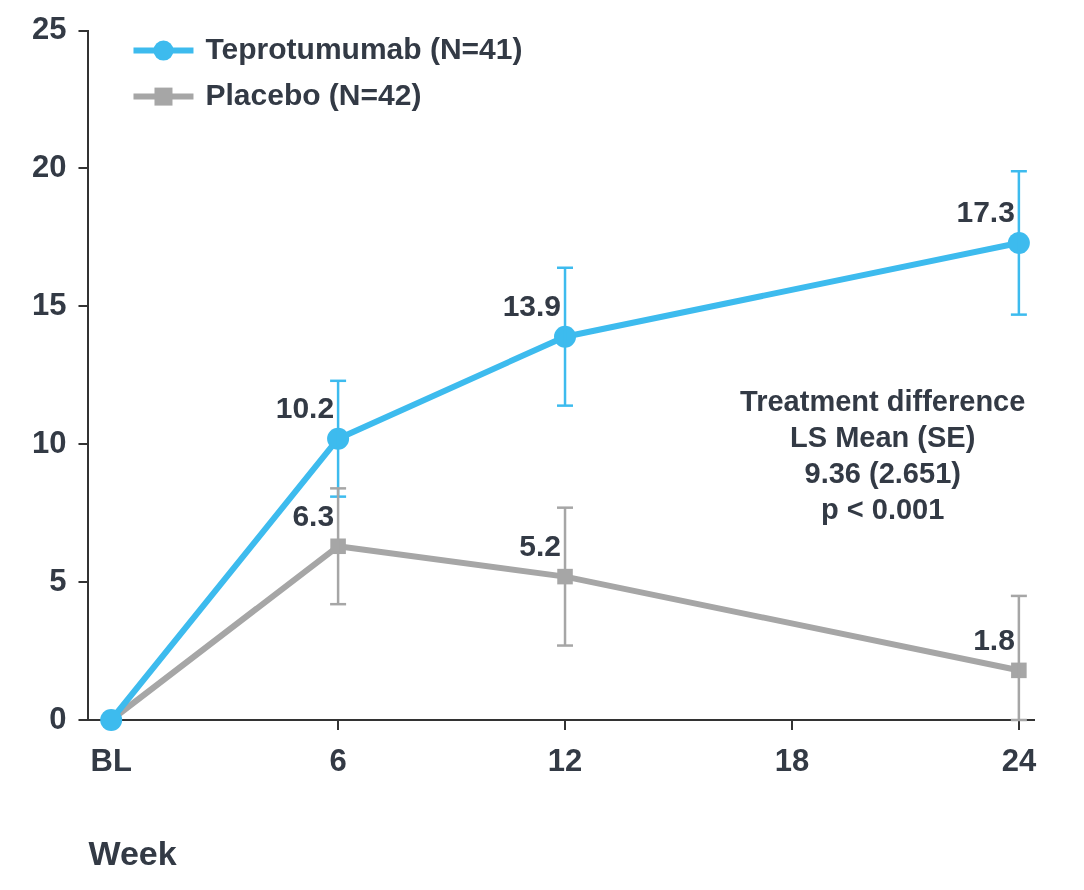 This screenshot has width=1084, height=890. What do you see at coordinates (883, 400) in the screenshot?
I see `annotation: Treatment difference` at bounding box center [883, 400].